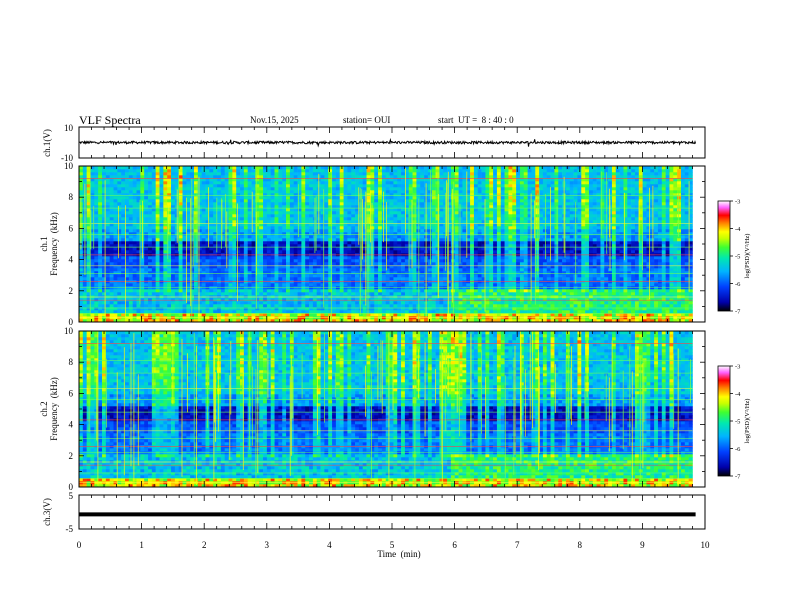 The height and width of the screenshot is (612, 792). What do you see at coordinates (54, 243) in the screenshot?
I see `ch1-spectrogram-ylabel: Frequency (kHz)` at bounding box center [54, 243].